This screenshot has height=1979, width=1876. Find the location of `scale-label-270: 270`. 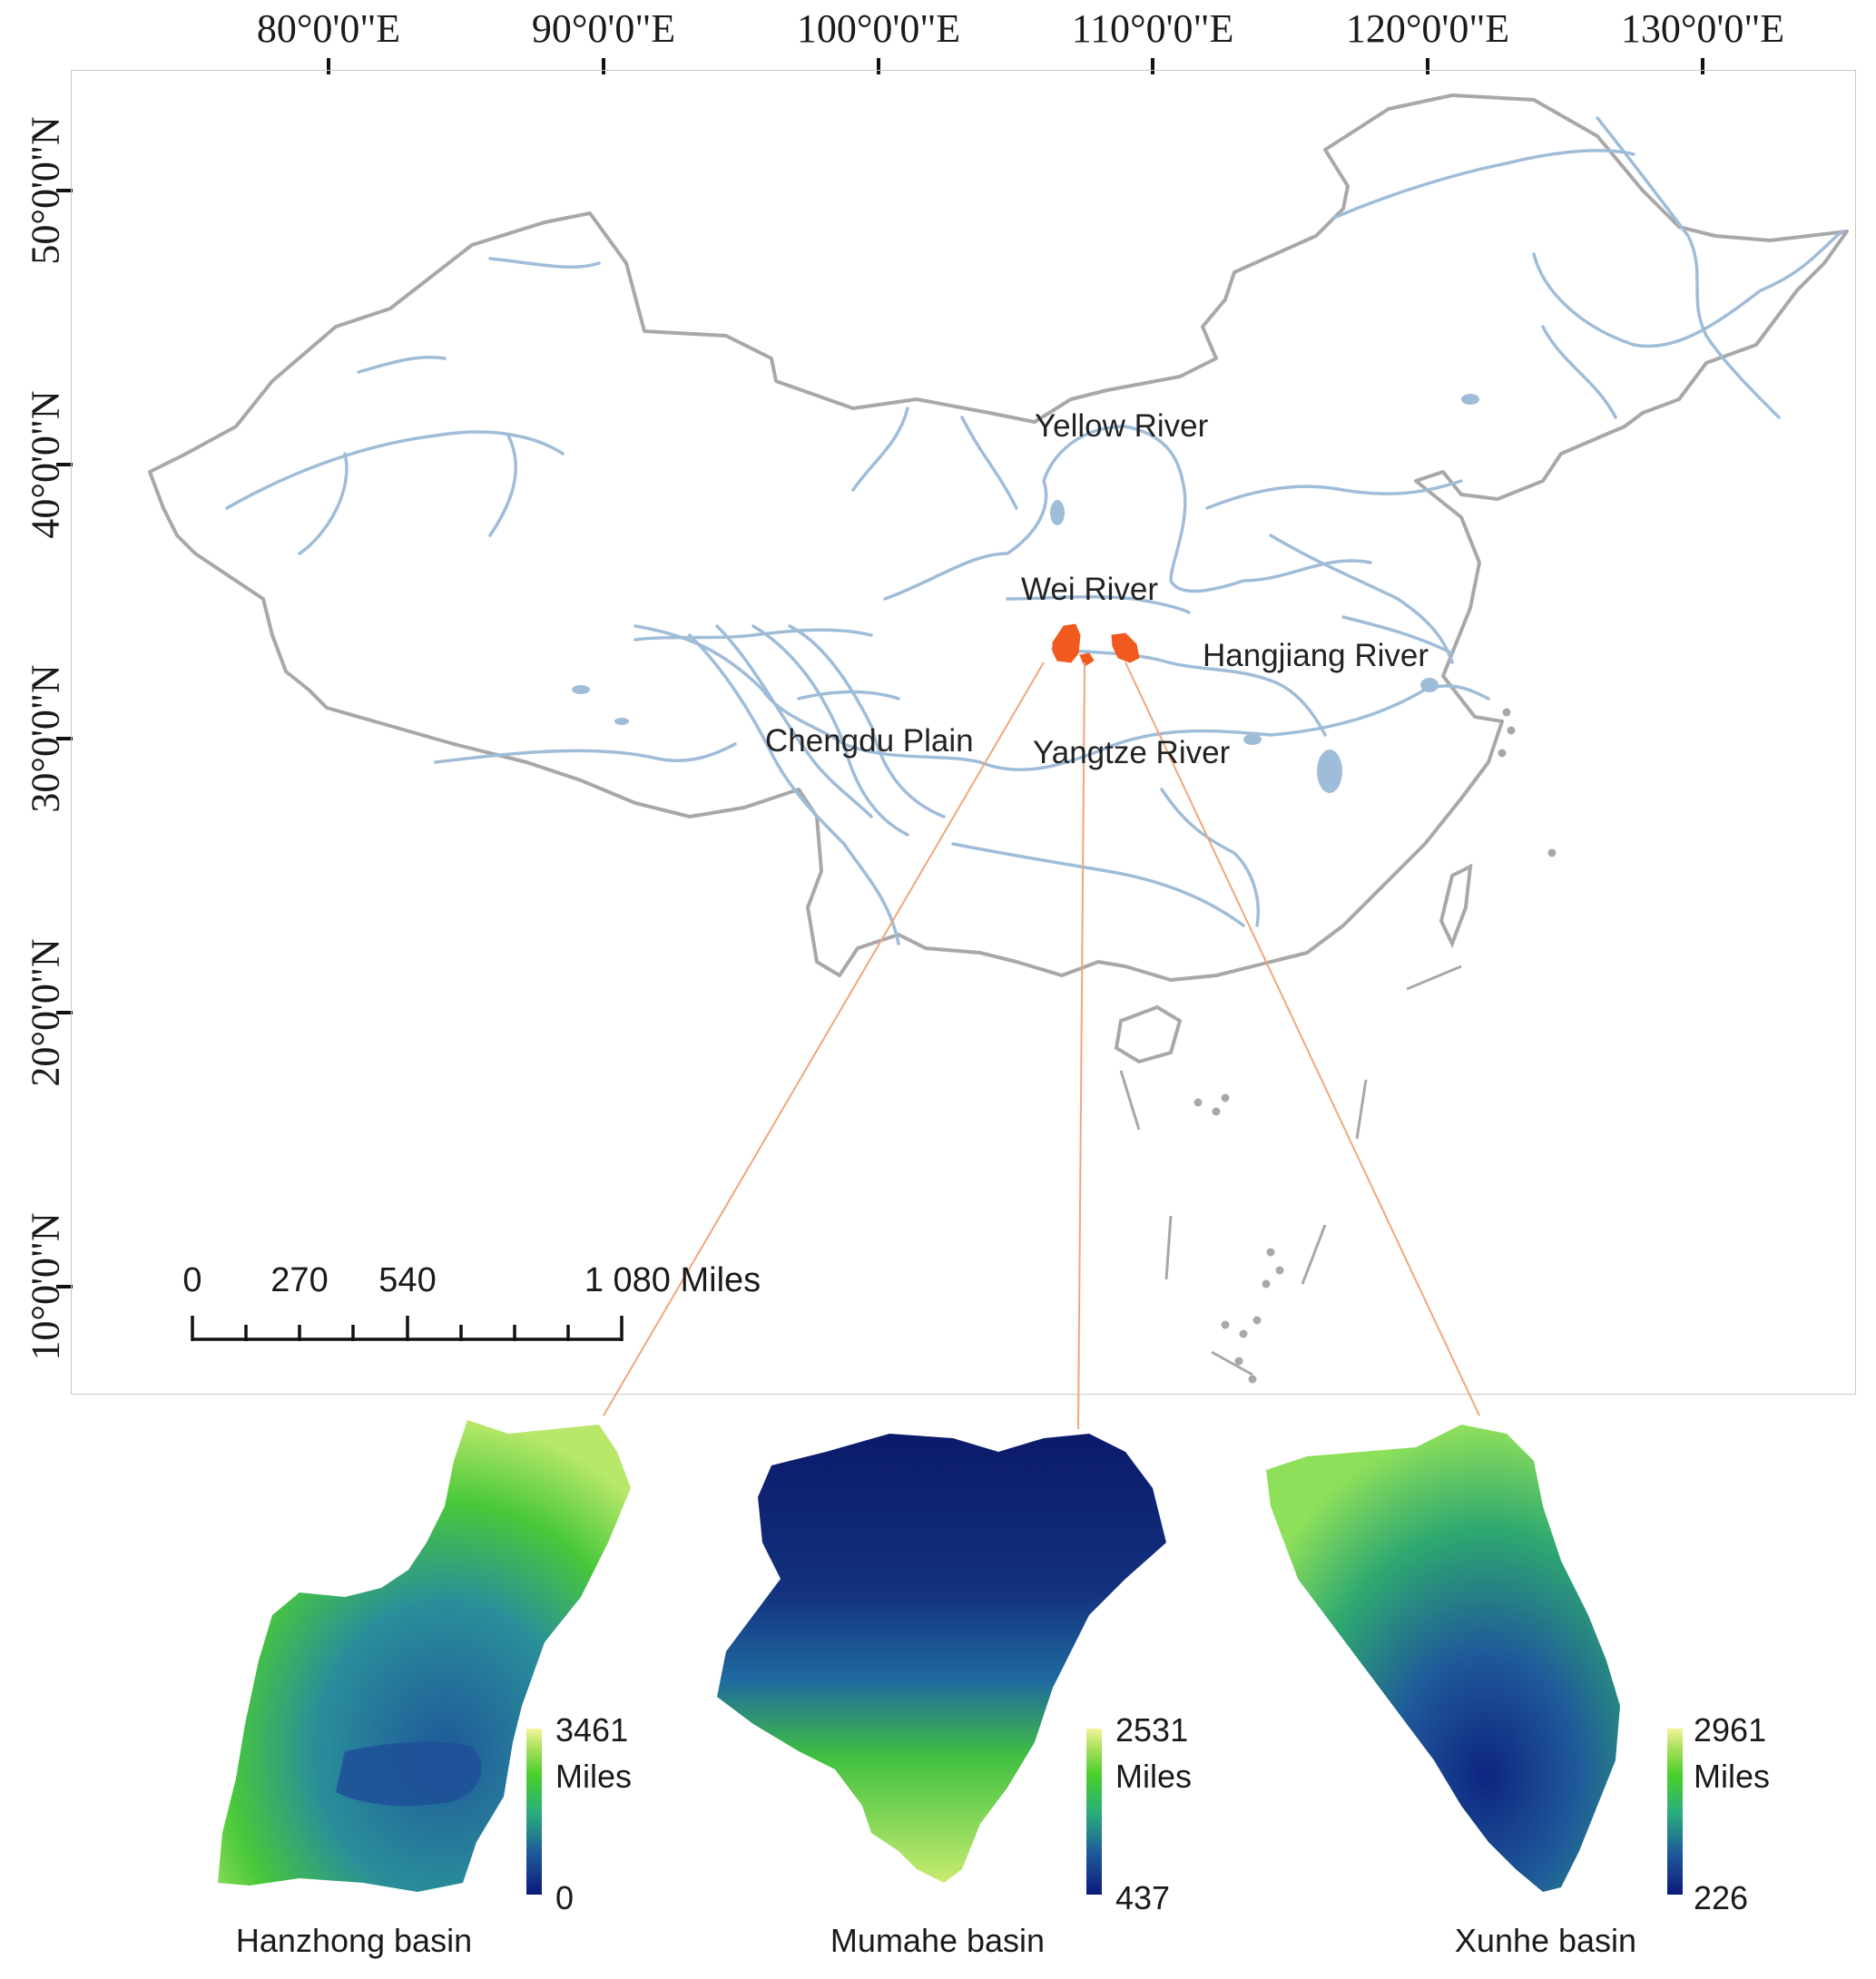

scale-label-270: 270 is located at coordinates (300, 1280).